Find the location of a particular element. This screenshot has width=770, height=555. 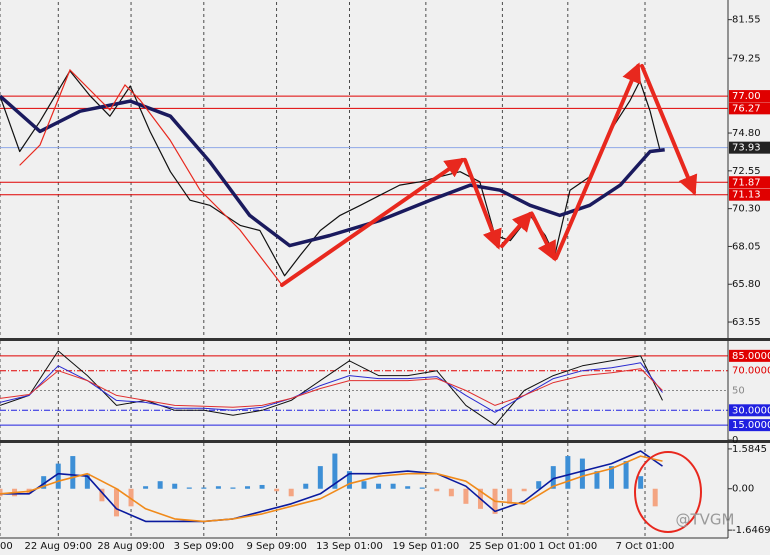

level-label: 73.93 is located at coordinates (746, 148).